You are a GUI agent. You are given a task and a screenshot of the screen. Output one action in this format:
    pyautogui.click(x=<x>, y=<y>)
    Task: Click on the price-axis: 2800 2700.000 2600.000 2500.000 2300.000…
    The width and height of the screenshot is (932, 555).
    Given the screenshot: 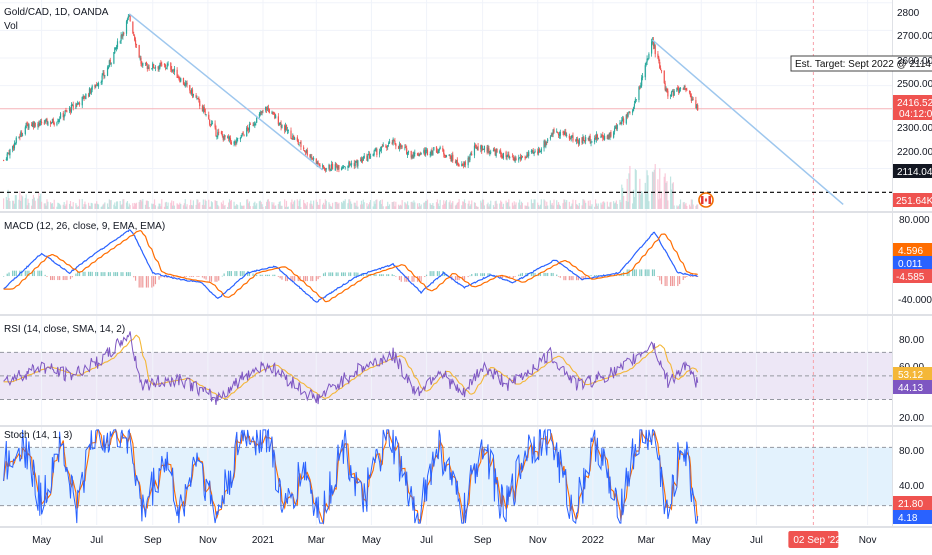 What is the action you would take?
    pyautogui.click(x=914, y=83)
    